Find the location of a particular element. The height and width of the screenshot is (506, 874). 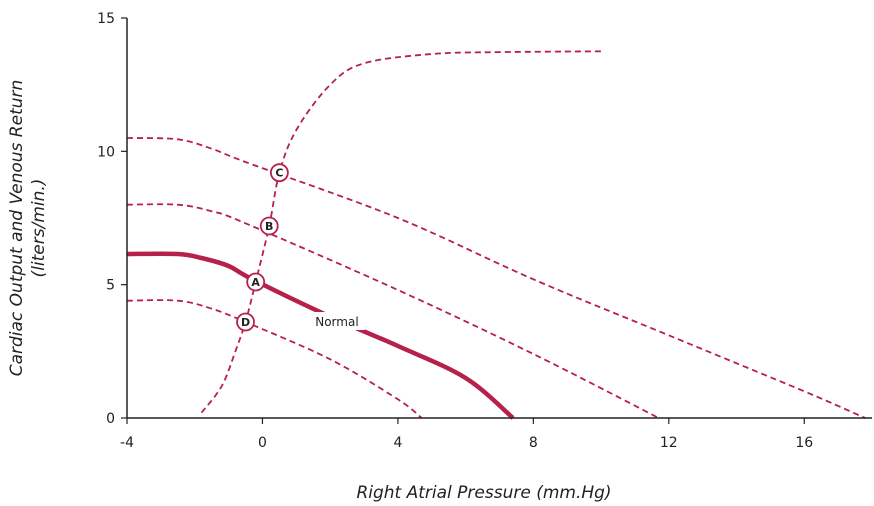

x-tick-label: 16 is located at coordinates (804, 443).